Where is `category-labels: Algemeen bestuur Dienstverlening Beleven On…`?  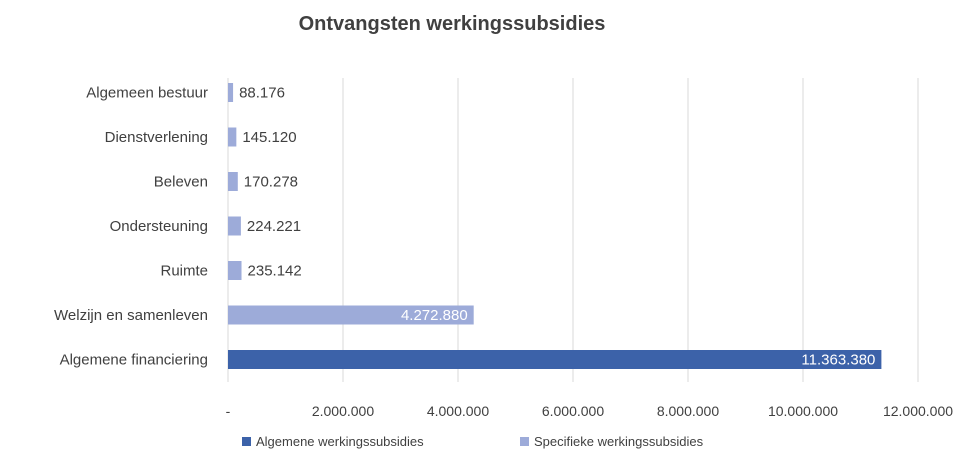 category-labels: Algemeen bestuur Dienstverlening Beleven On… is located at coordinates (131, 227).